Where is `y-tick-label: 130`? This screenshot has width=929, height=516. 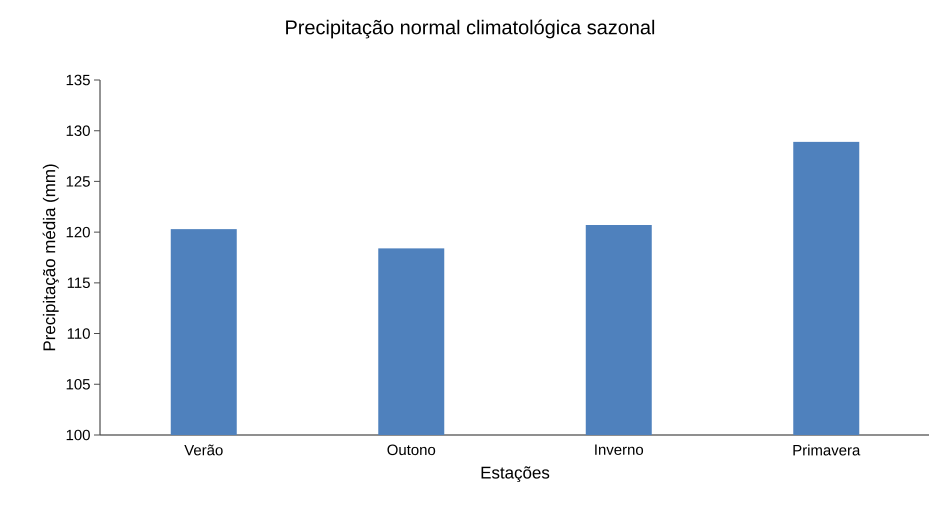 y-tick-label: 130 is located at coordinates (78, 130).